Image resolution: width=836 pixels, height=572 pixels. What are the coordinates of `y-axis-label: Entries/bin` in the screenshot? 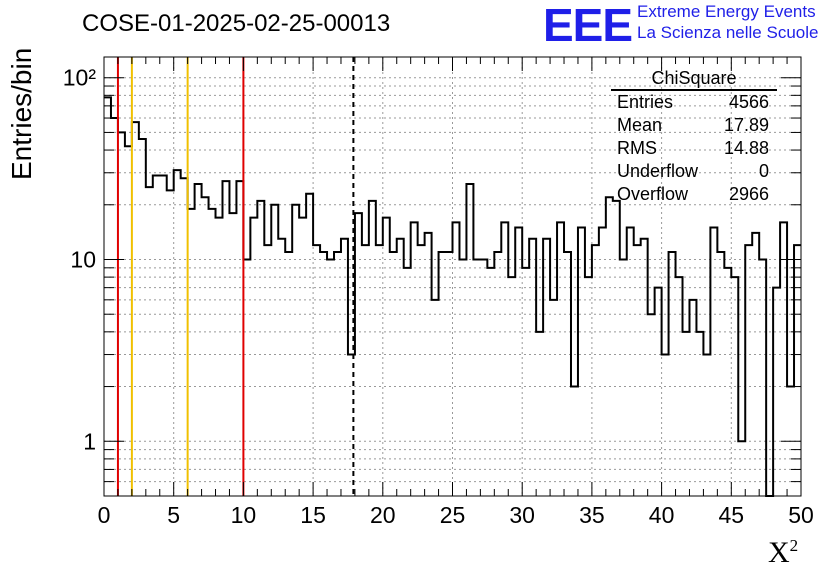 It's located at (21, 113).